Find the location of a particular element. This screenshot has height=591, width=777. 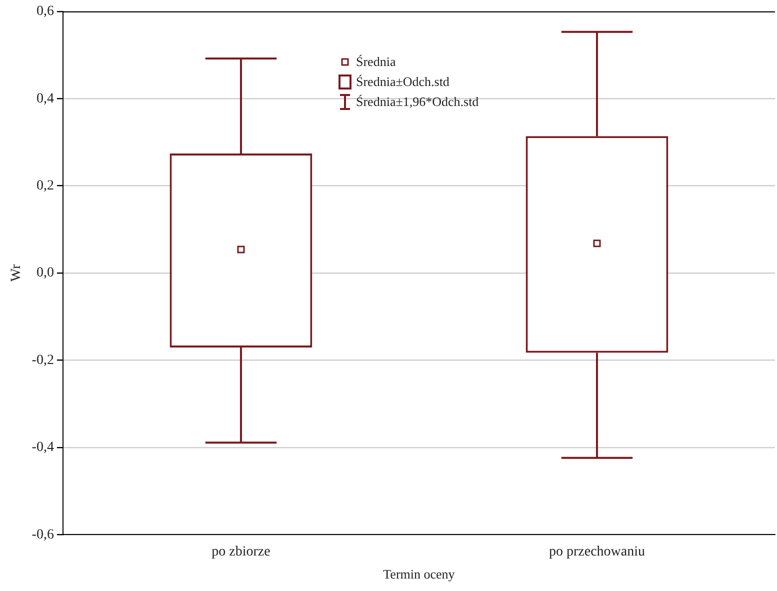

y-tick-label: -0,4 is located at coordinates (43, 448).